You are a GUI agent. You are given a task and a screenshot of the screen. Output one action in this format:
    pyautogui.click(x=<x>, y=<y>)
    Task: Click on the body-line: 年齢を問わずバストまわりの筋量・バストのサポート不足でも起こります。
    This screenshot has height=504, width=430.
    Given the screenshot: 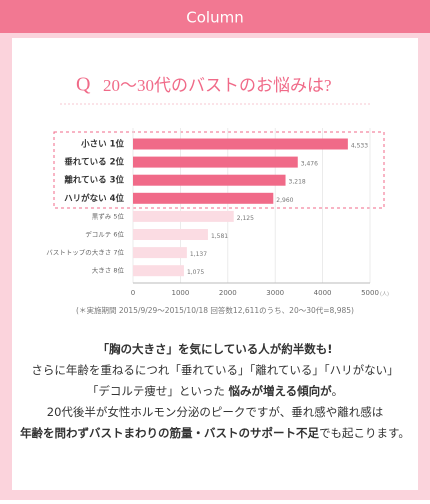 What is the action you would take?
    pyautogui.click(x=215, y=433)
    